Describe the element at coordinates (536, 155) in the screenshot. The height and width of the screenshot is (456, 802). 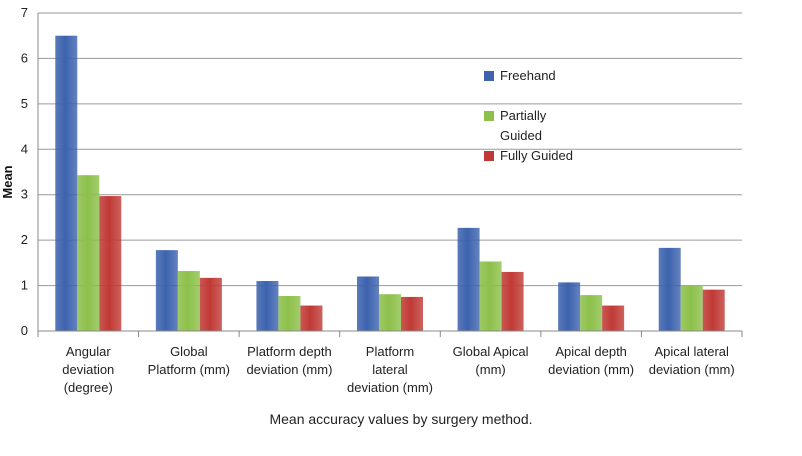
I see `legend-label: Fully Guided` at that location.